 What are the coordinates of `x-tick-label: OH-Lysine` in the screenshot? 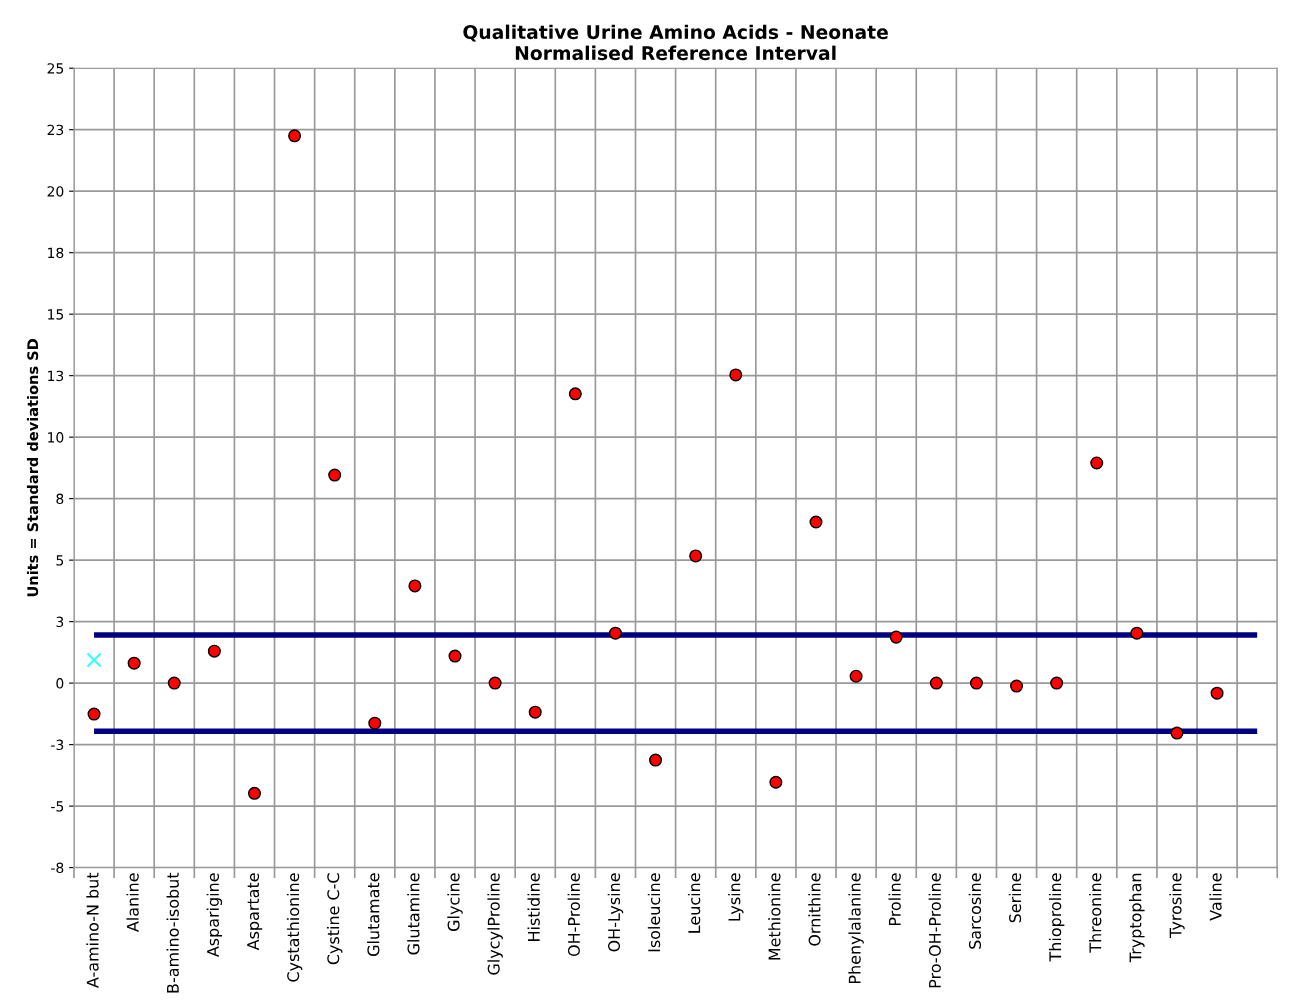 It's located at (615, 912).